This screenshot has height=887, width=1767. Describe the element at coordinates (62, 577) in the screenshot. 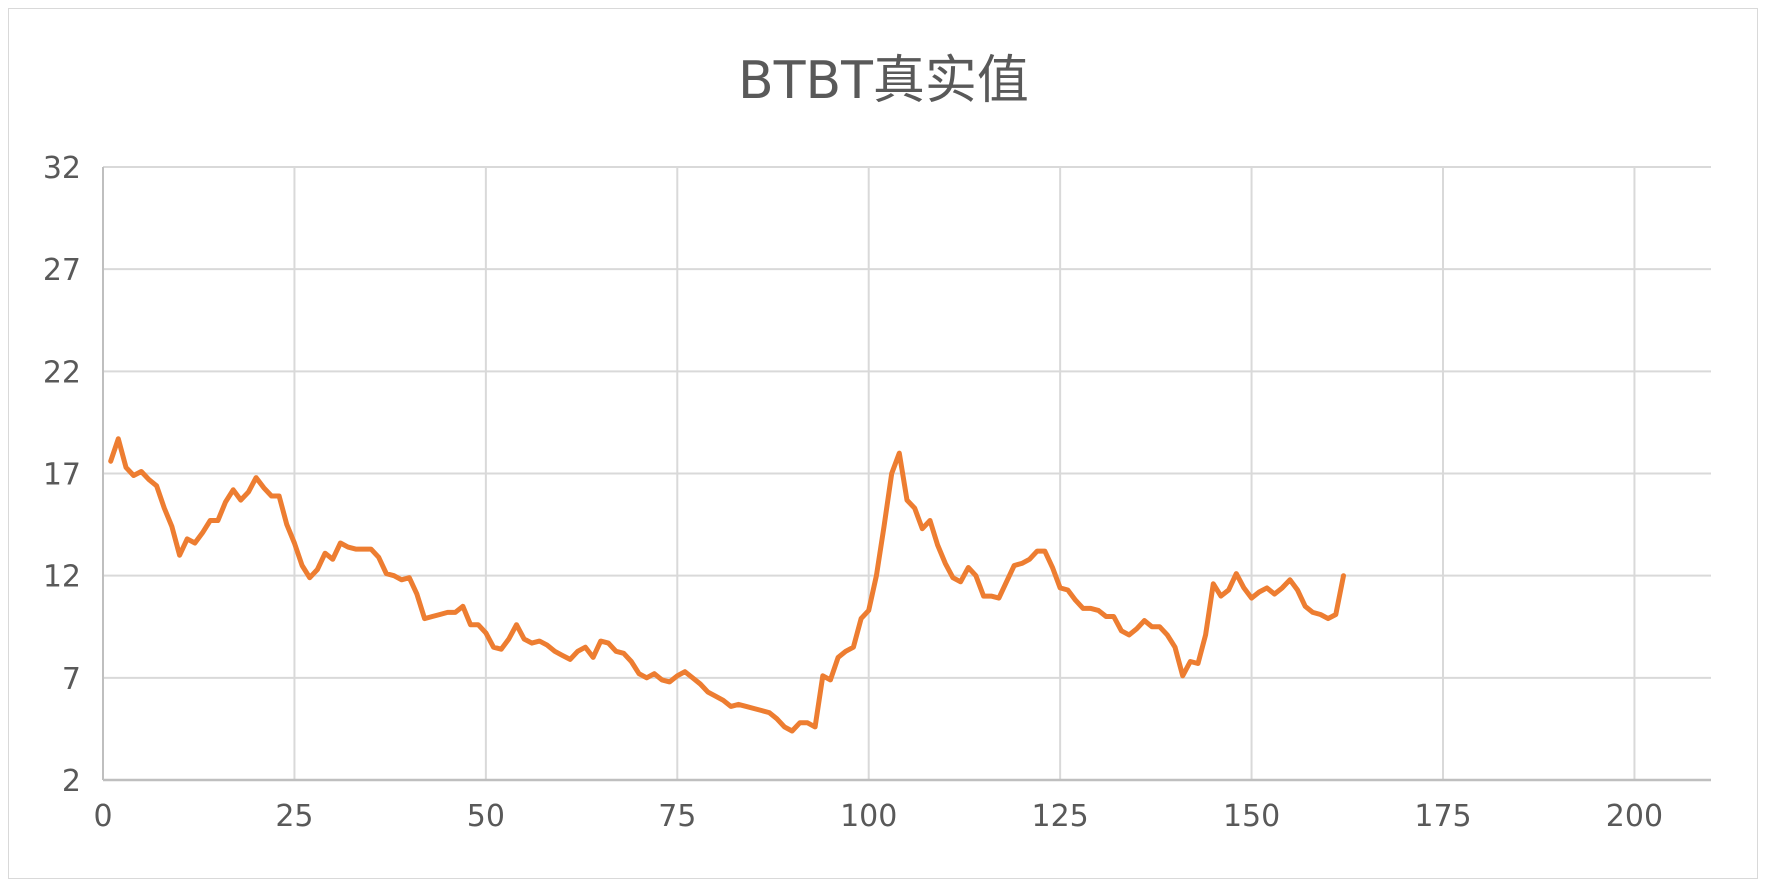

I see `y-tick-label: 12` at that location.